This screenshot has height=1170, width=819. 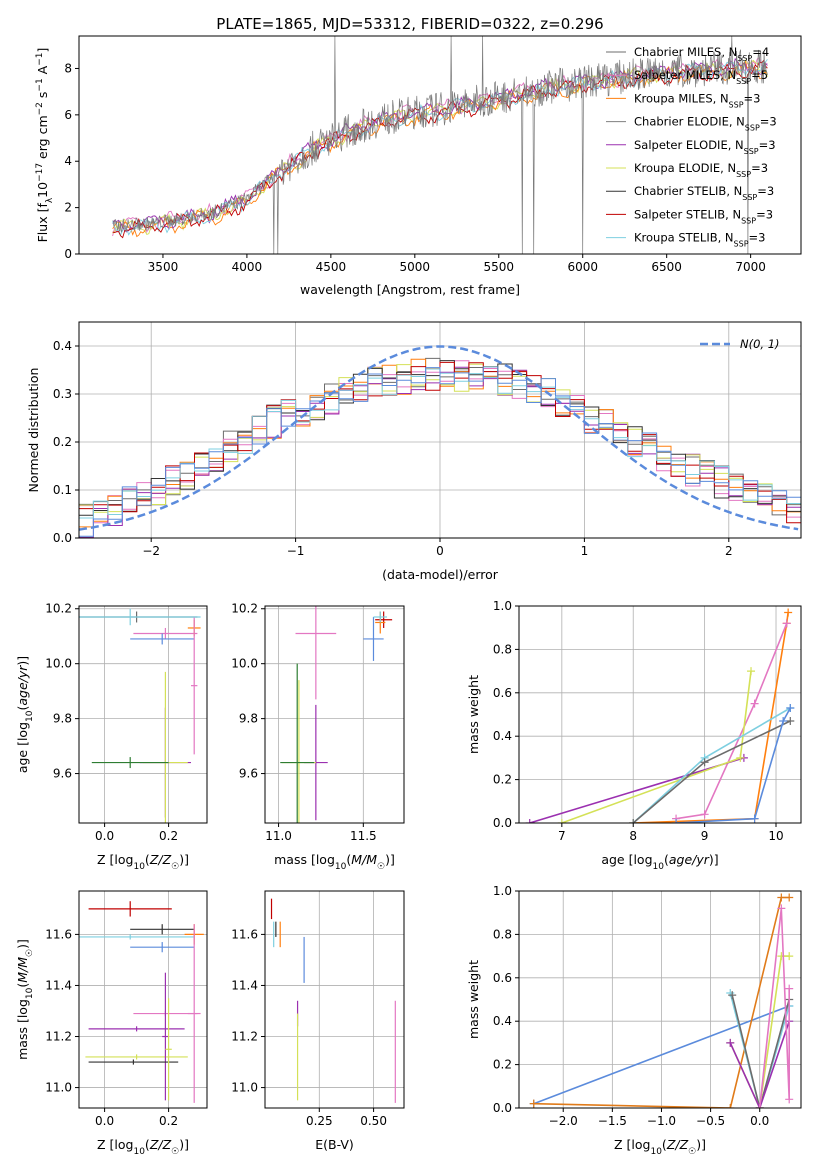 What do you see at coordinates (699, 240) in the screenshot?
I see `legend-entry: Kroupa STELIB, NSSP=3` at bounding box center [699, 240].